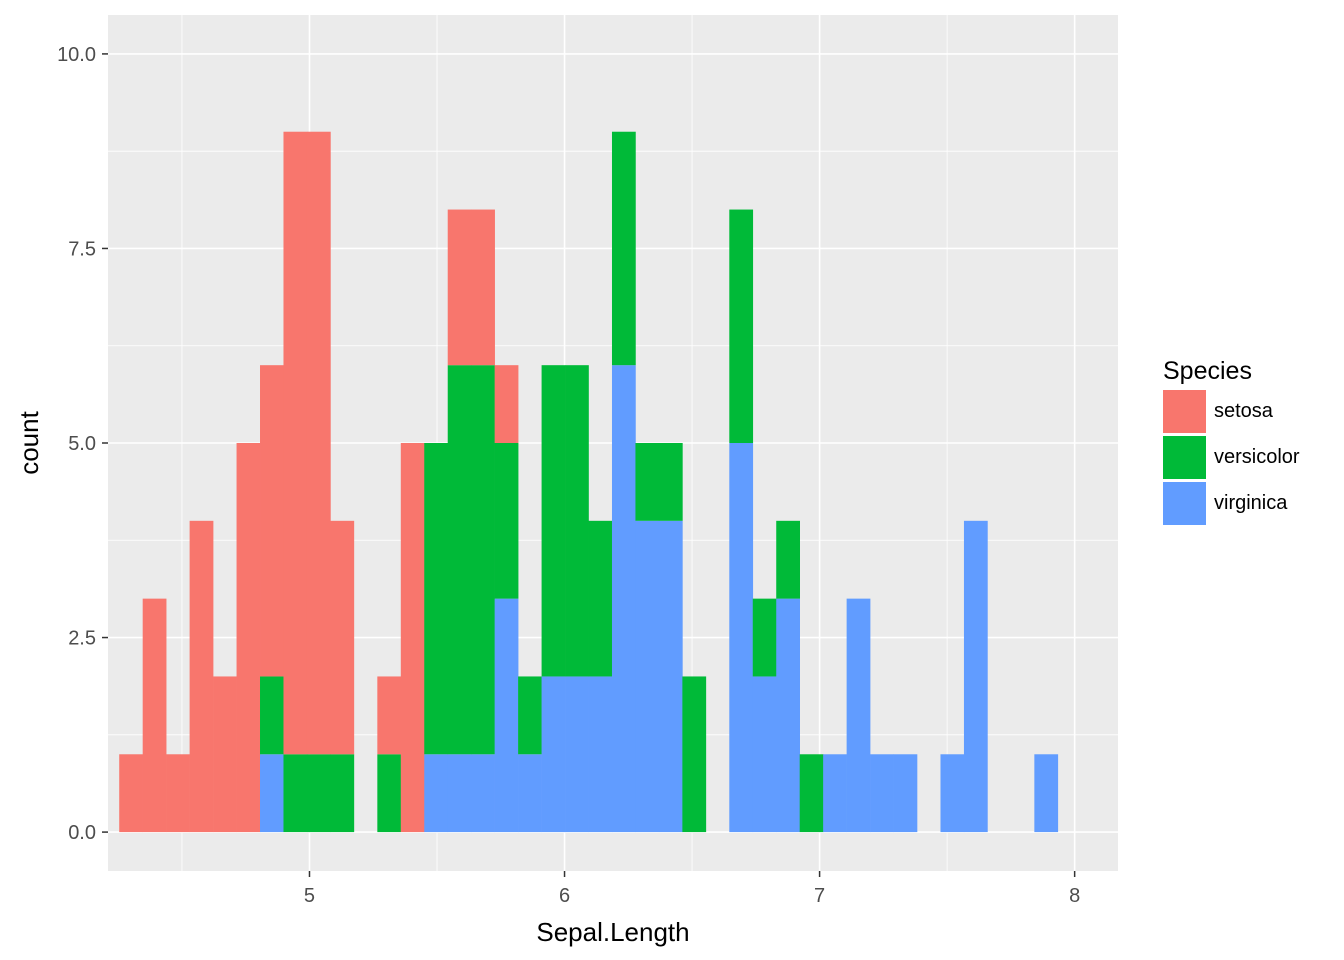 The height and width of the screenshot is (960, 1344). Describe the element at coordinates (564, 896) in the screenshot. I see `x-tick-label: 6` at that location.